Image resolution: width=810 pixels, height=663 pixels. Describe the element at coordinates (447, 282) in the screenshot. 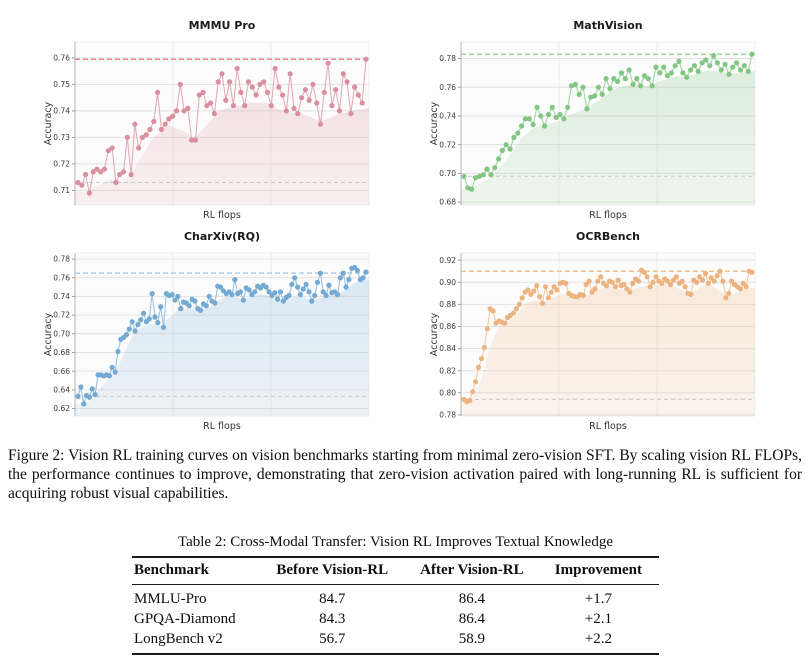

I see `svg-text: 0.90` at that location.